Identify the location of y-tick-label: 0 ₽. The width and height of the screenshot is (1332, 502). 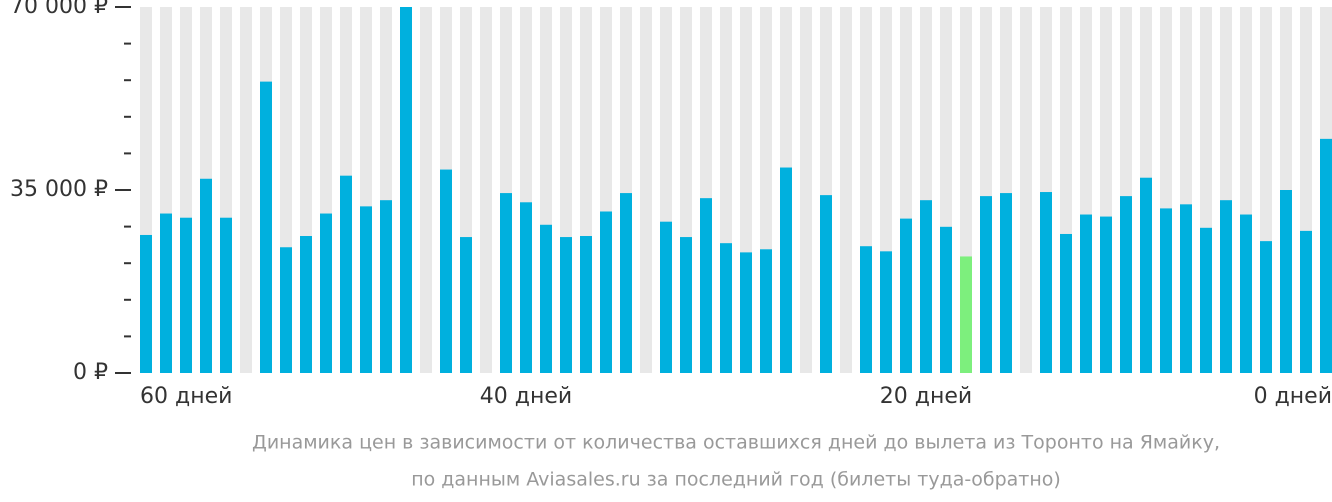
(90, 372).